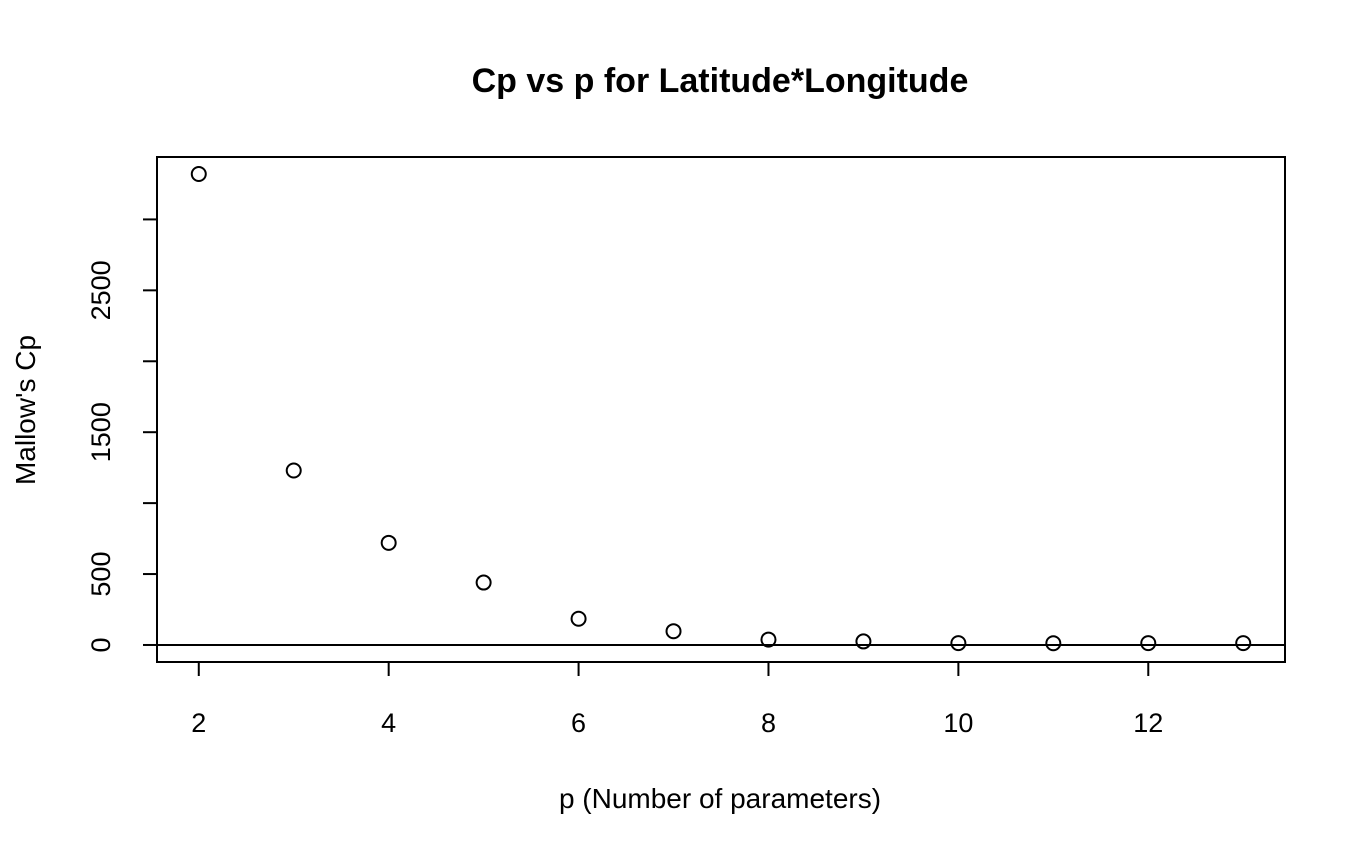 The image size is (1366, 858). I want to click on x-tick-label: 6, so click(578, 723).